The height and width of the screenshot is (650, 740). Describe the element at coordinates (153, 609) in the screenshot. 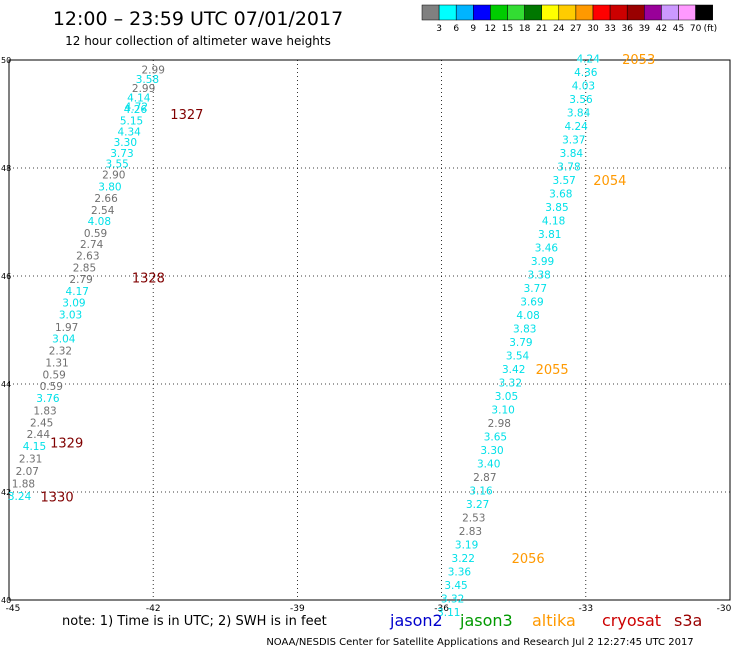

I see `x-tick-label: -42` at that location.